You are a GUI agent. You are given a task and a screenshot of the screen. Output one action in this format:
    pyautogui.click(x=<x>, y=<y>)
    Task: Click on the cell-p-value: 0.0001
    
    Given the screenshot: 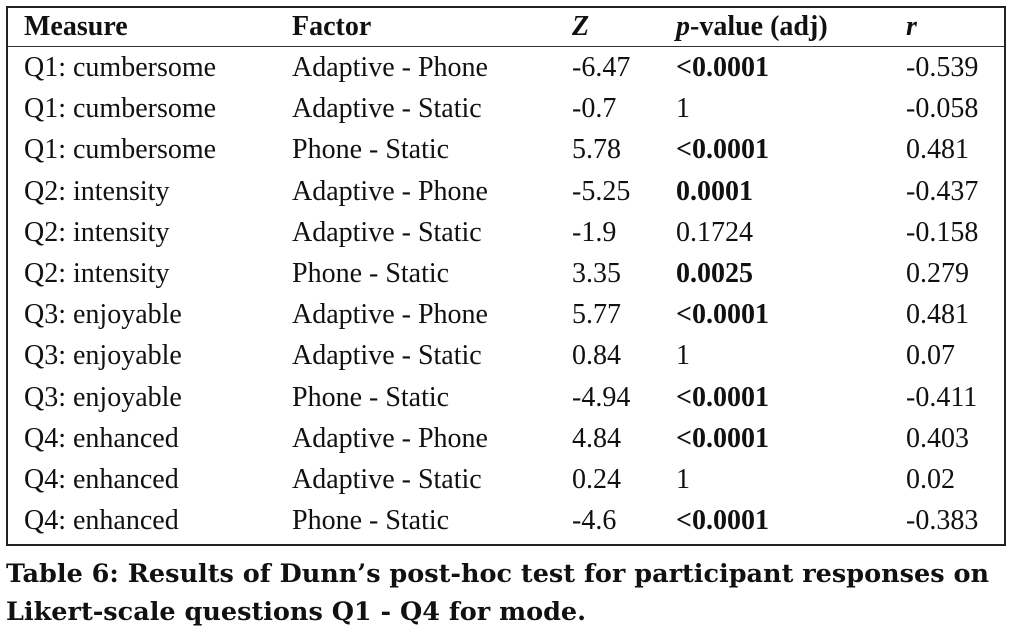 What is the action you would take?
    pyautogui.click(x=714, y=191)
    